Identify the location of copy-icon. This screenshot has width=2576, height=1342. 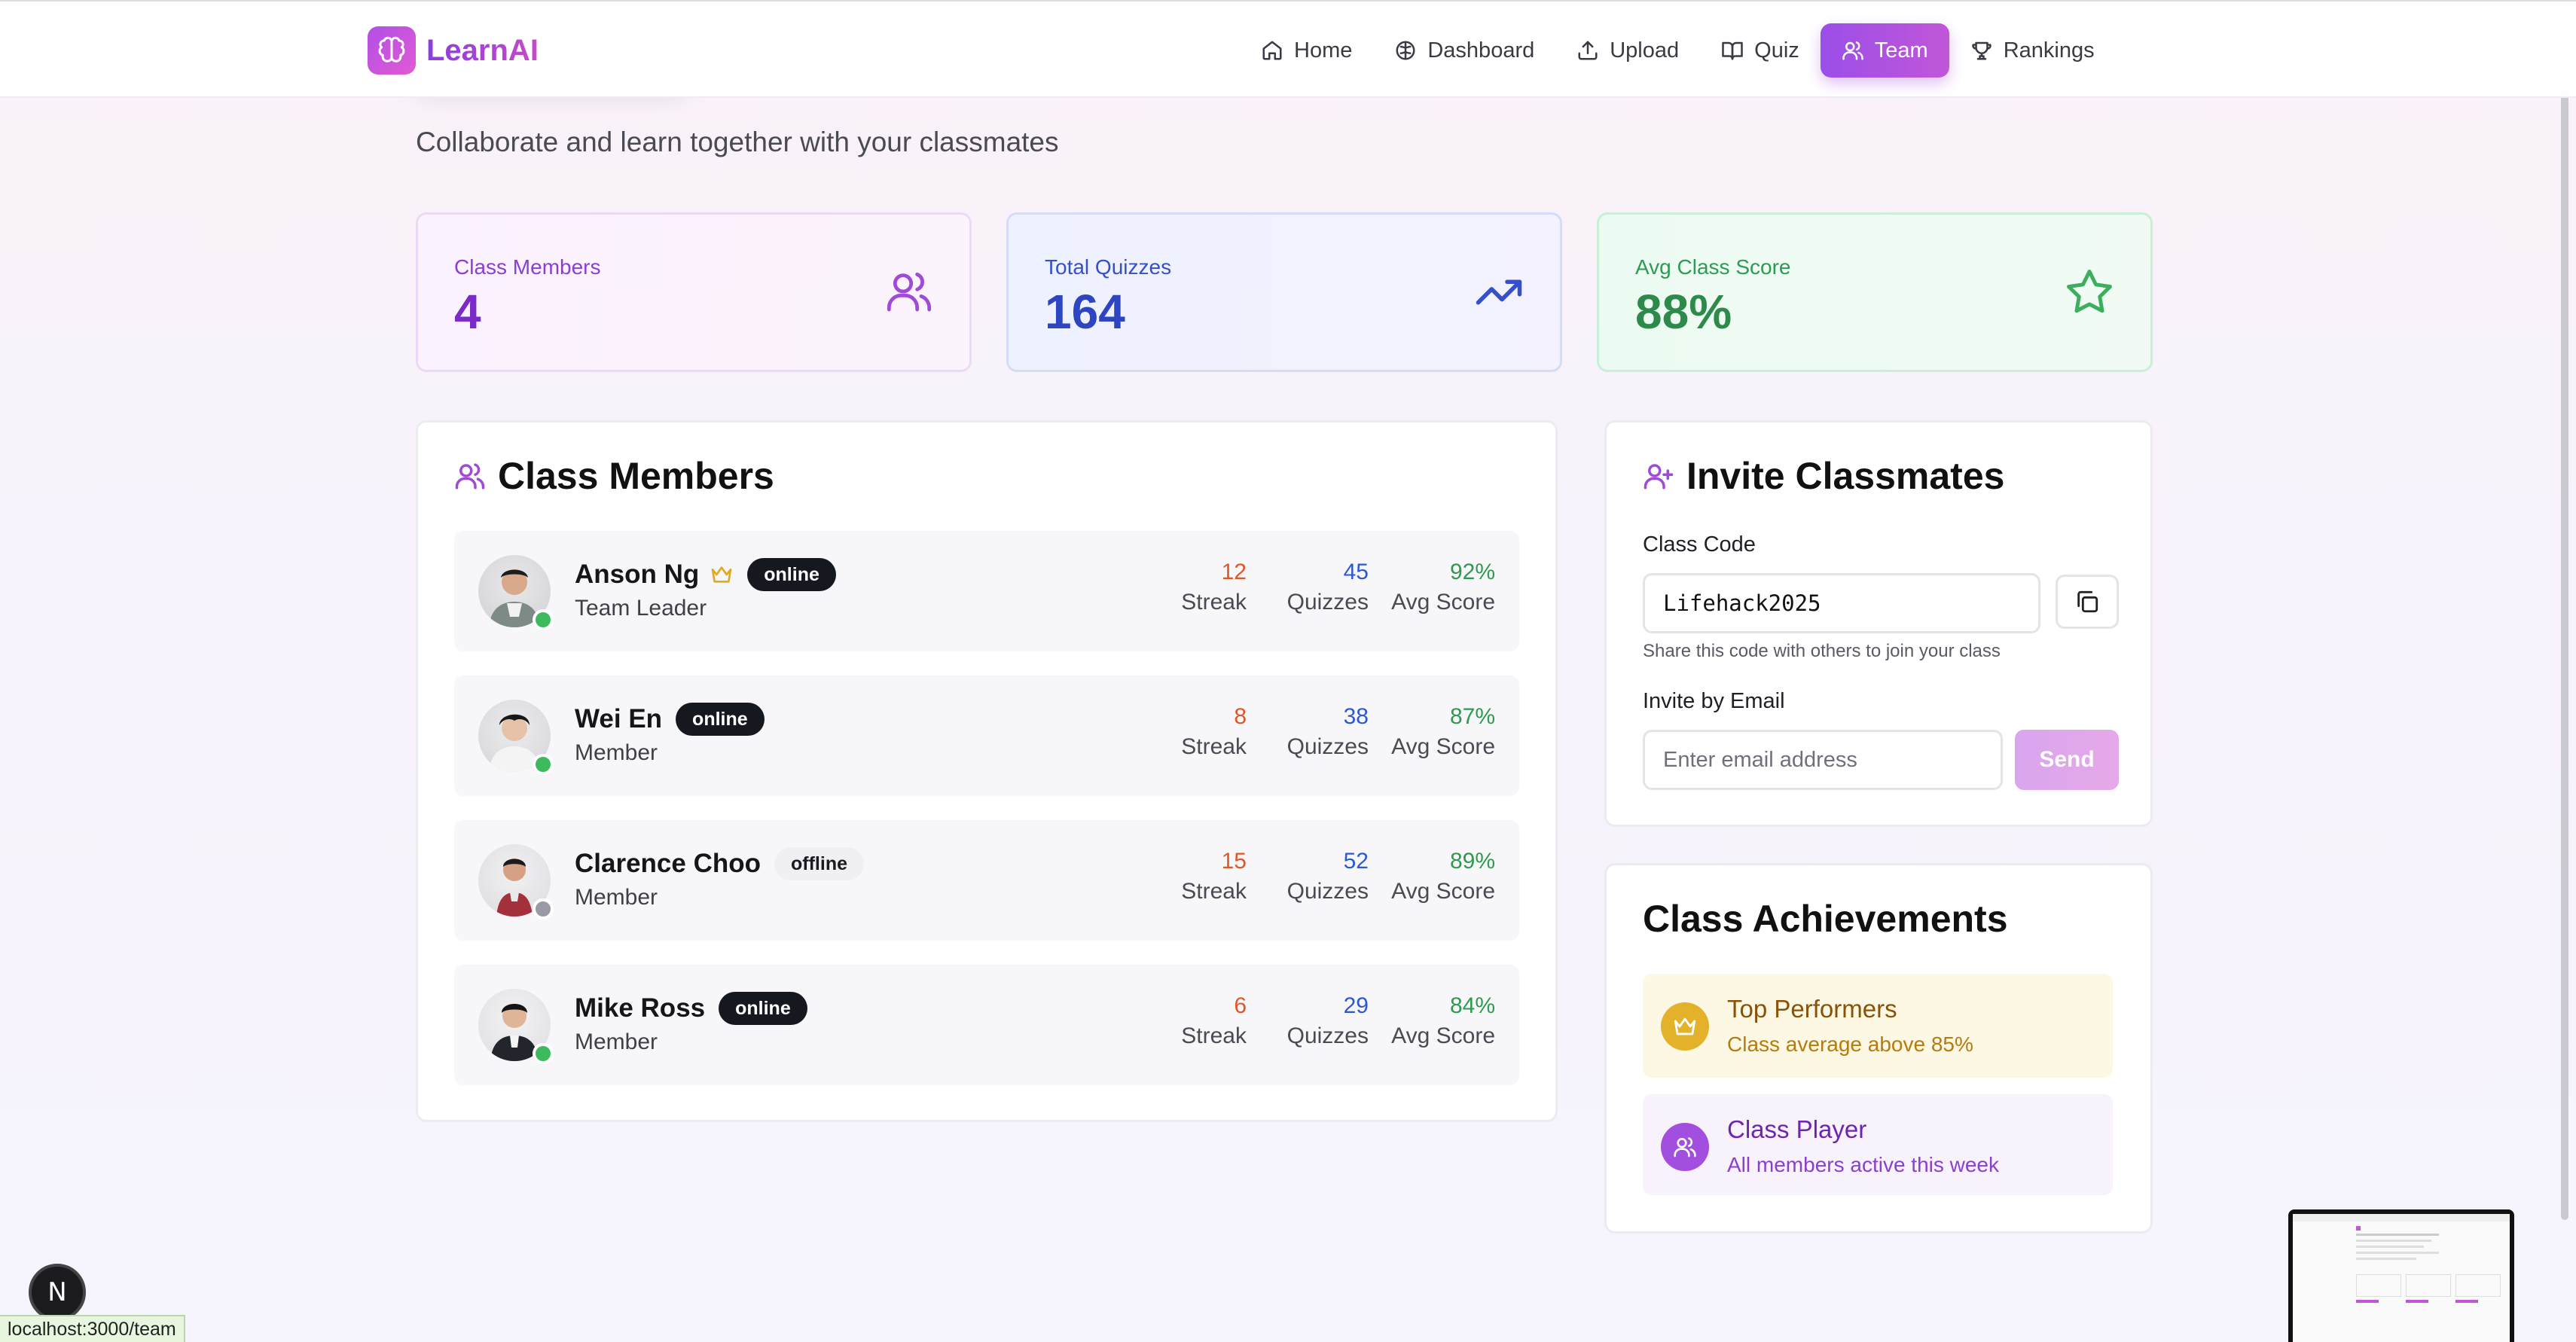
(2088, 601).